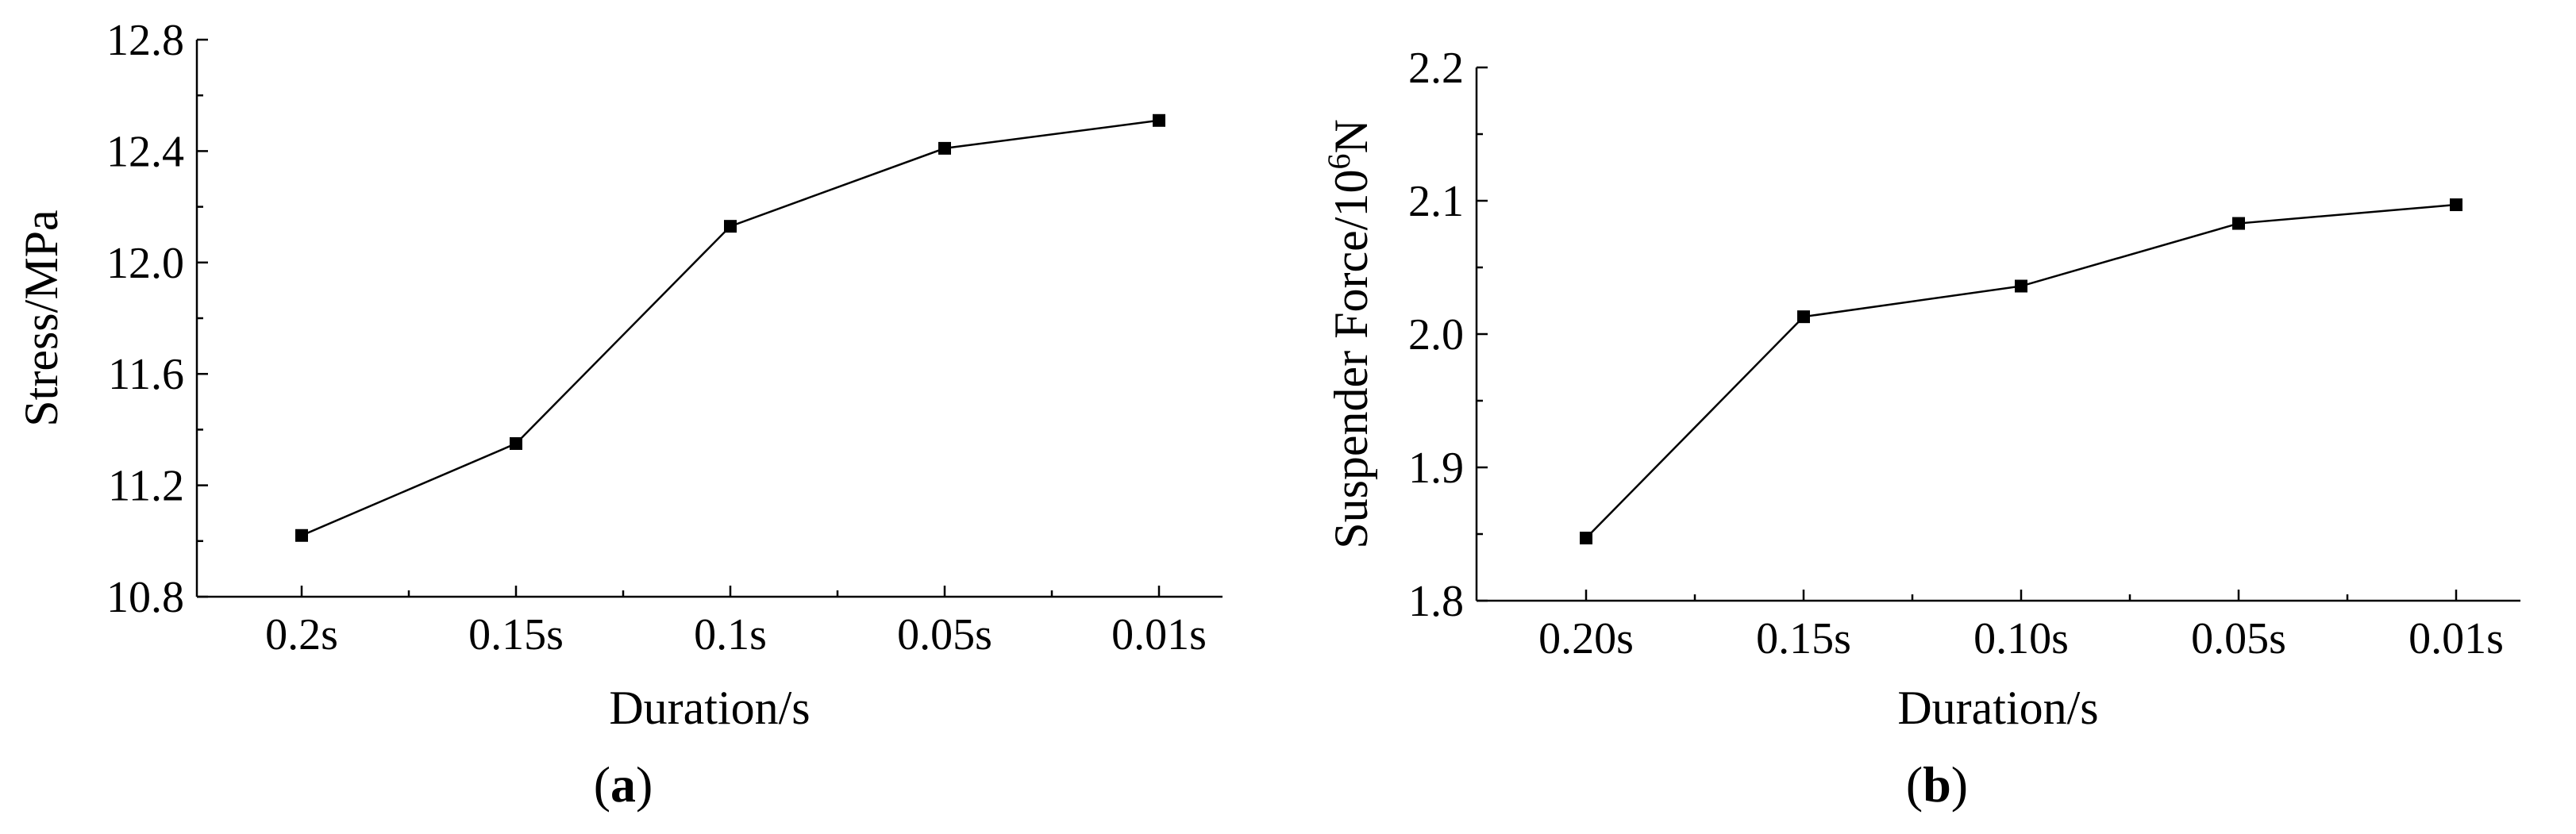  I want to click on chart-b-xlabel: Duration/s, so click(1998, 708).